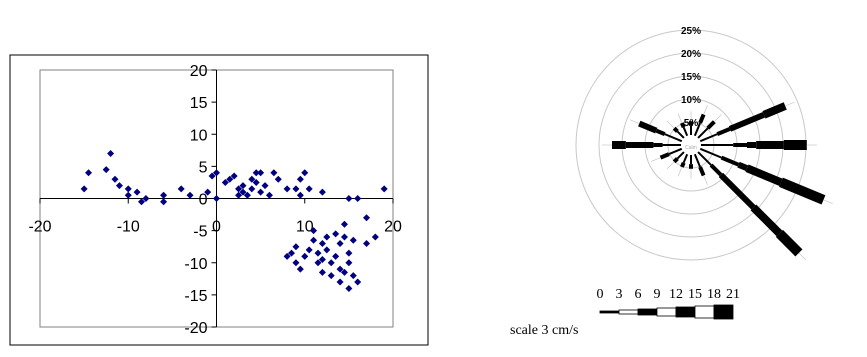 This screenshot has width=867, height=357. Describe the element at coordinates (195, 296) in the screenshot. I see `y-tick-label: -15` at that location.